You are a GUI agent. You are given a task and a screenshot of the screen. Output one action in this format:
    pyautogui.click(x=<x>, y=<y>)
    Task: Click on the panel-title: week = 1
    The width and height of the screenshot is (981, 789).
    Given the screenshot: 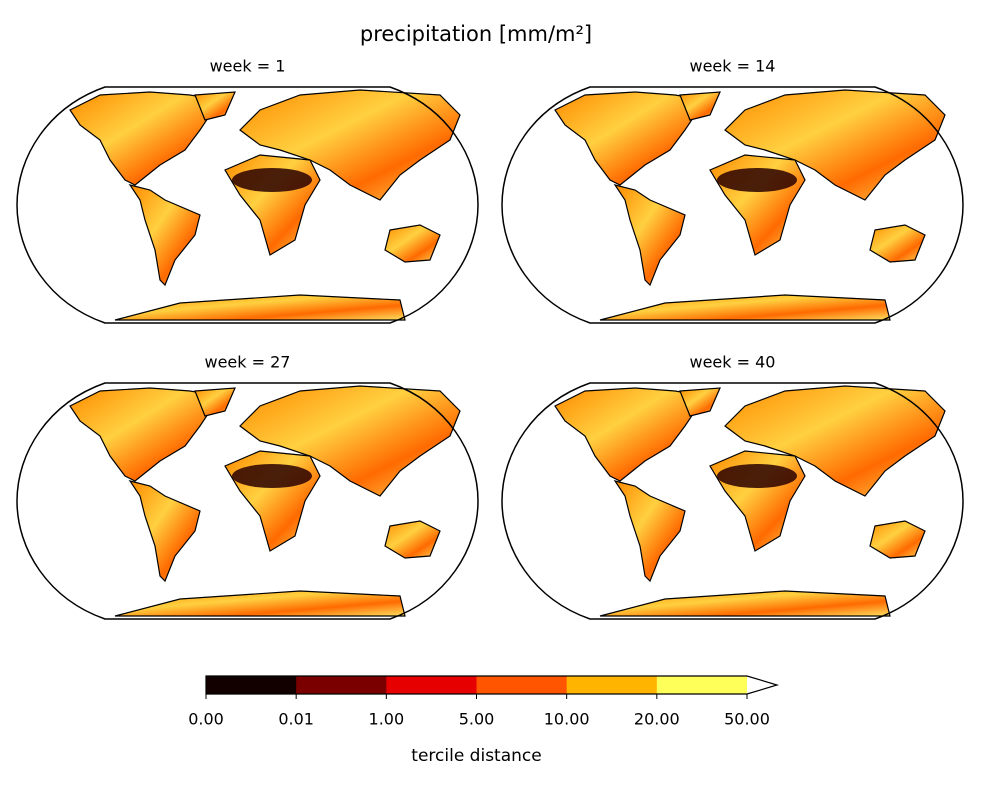 What is the action you would take?
    pyautogui.click(x=248, y=66)
    